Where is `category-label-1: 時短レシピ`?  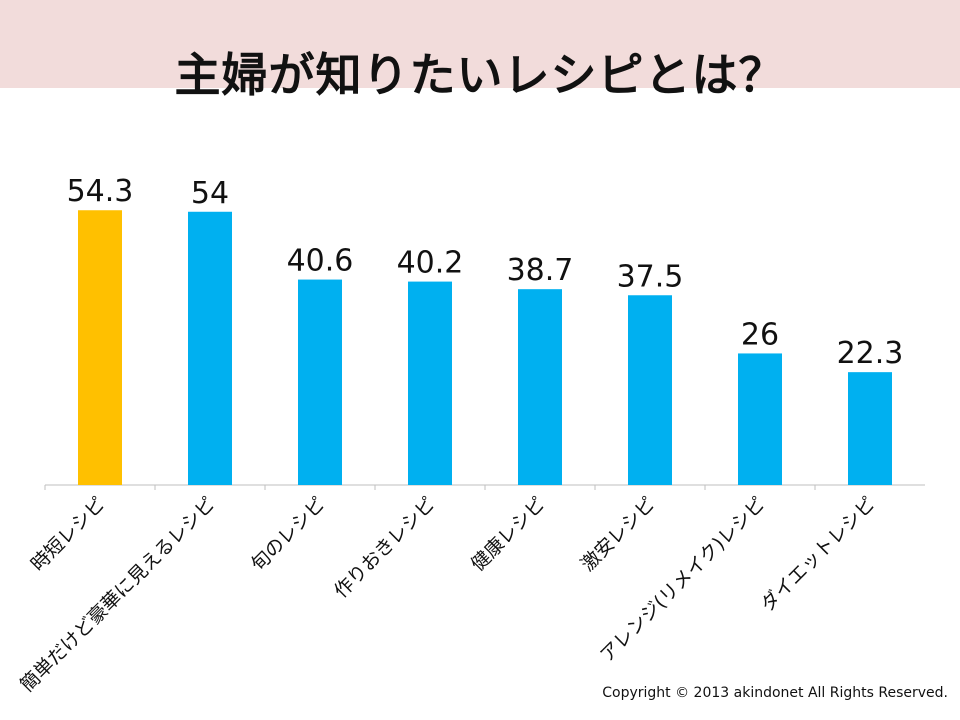
category-label-1: 時短レシピ is located at coordinates (68, 534).